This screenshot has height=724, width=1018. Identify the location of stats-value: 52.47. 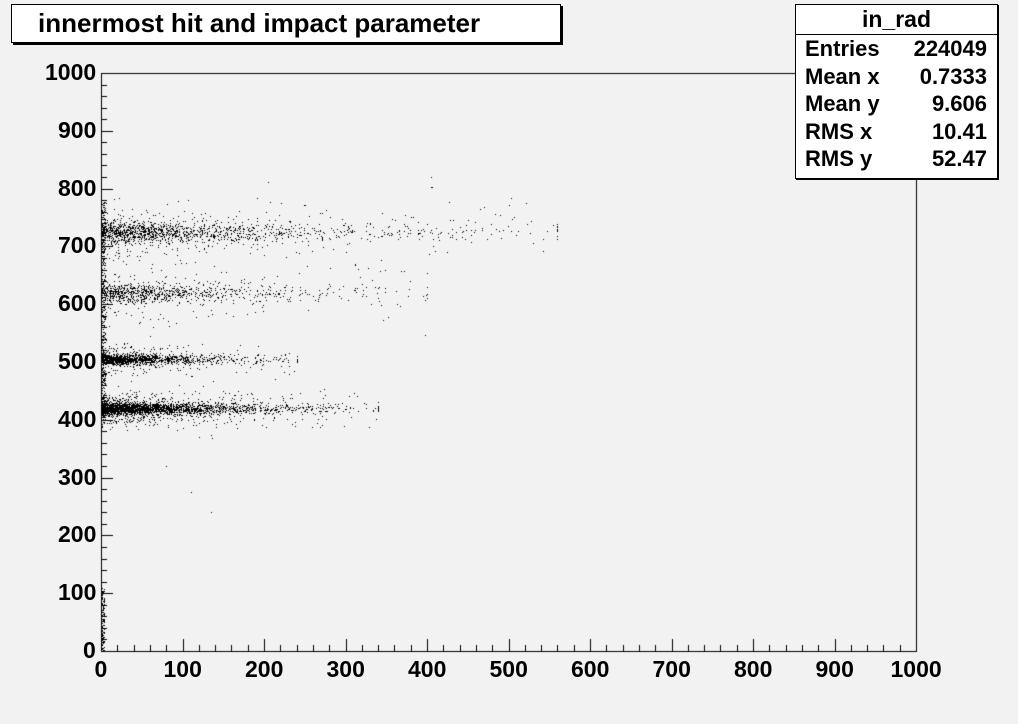
(959, 158).